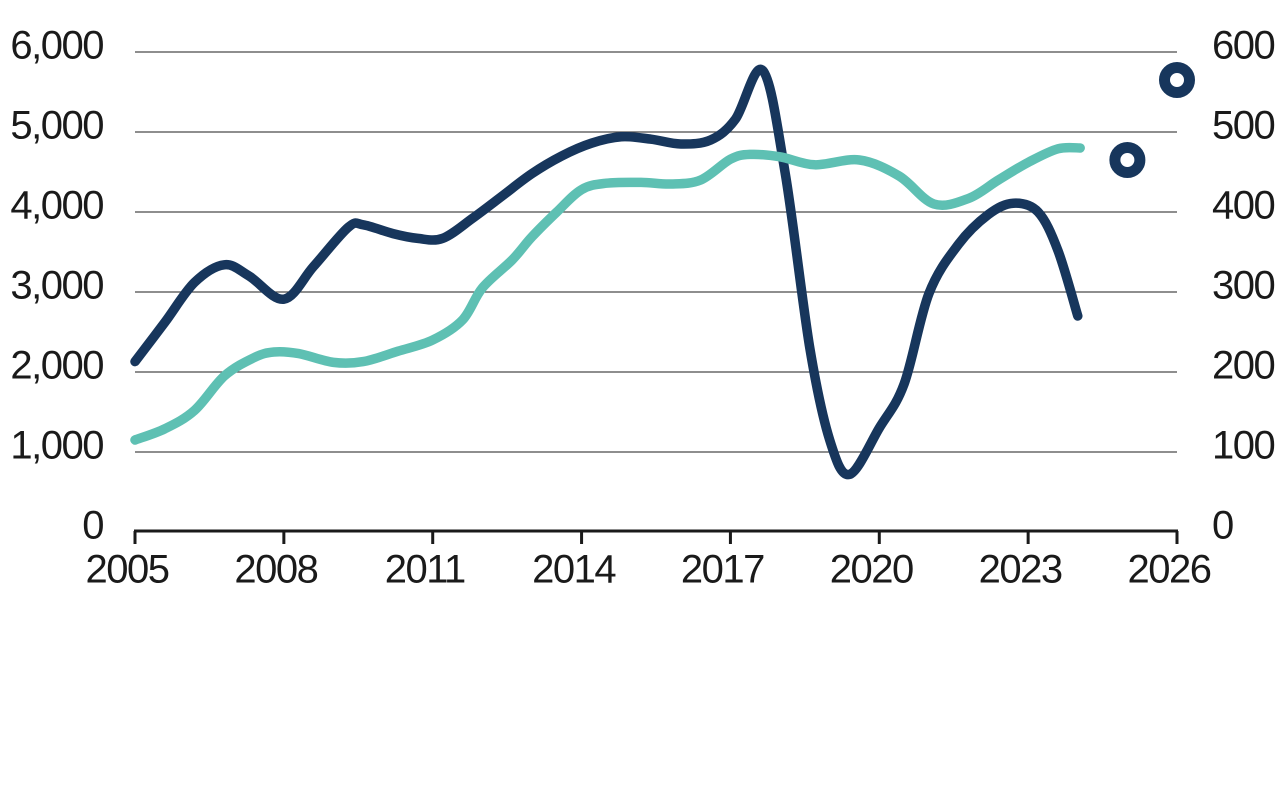  I want to click on x-axis-label: 2017, so click(722, 570).